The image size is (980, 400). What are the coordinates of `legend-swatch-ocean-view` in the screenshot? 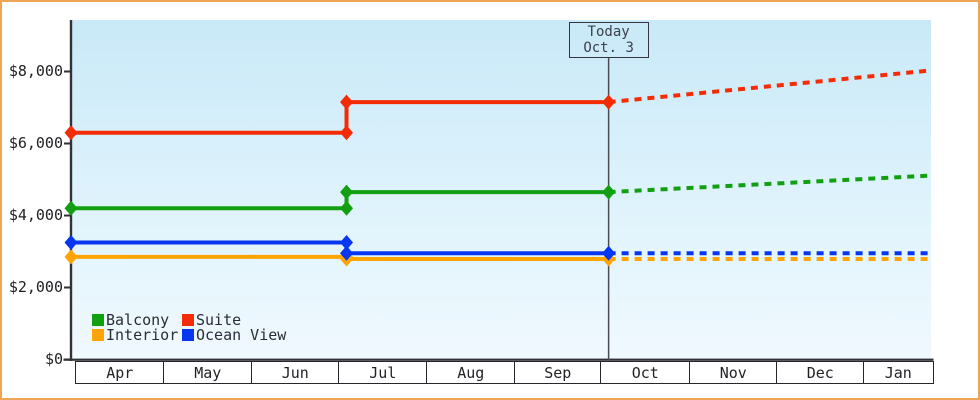 It's located at (188, 335).